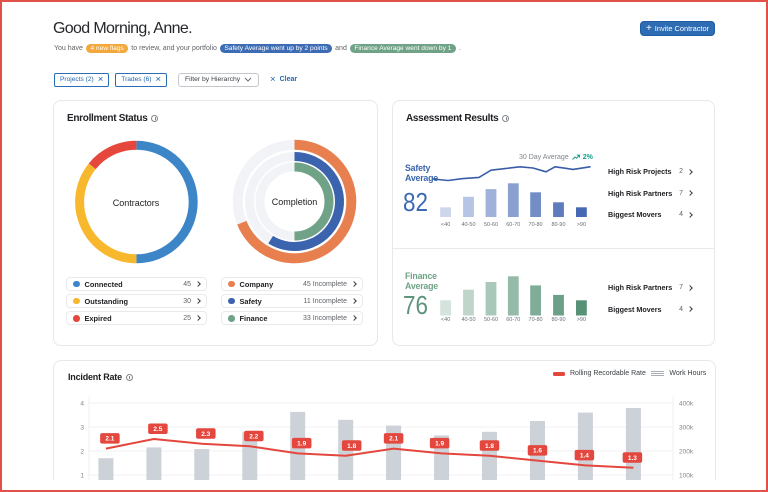 Image resolution: width=768 pixels, height=492 pixels. Describe the element at coordinates (253, 436) in the screenshot. I see `svg-text: 2.2` at that location.